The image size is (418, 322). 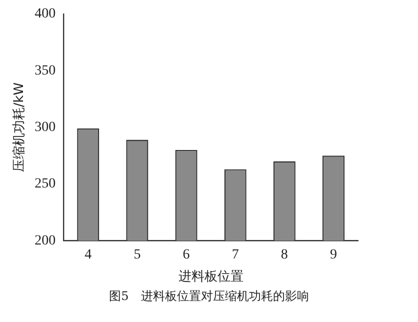 I want to click on x-tick-label: 4, so click(x=88, y=255).